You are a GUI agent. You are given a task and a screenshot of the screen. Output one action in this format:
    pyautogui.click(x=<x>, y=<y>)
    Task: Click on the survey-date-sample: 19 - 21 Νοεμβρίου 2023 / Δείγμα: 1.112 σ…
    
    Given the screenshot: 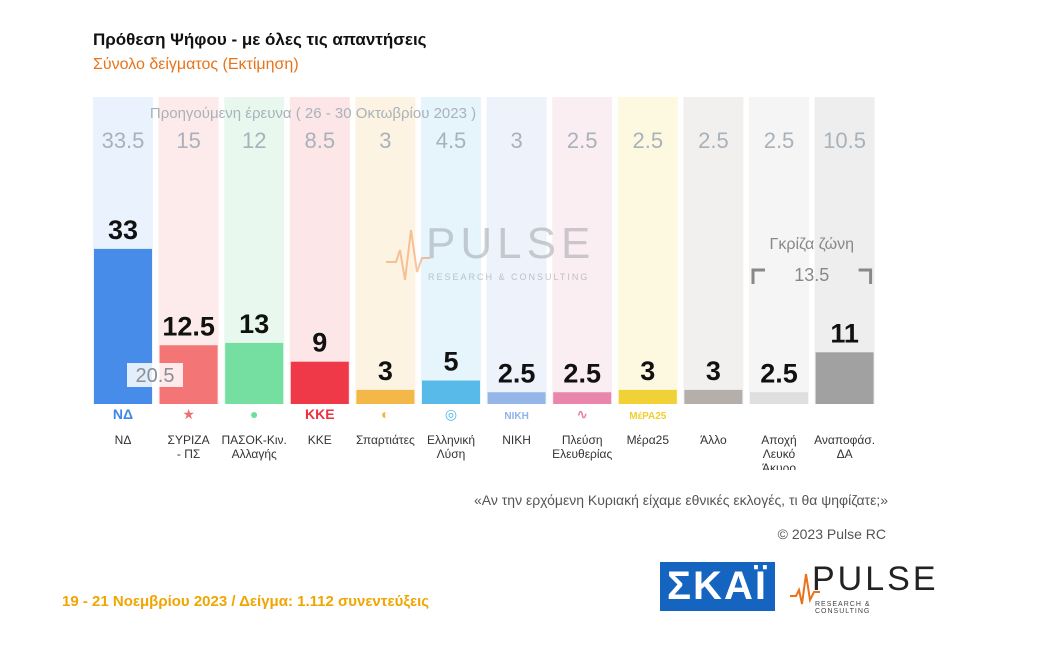 What is the action you would take?
    pyautogui.click(x=246, y=601)
    